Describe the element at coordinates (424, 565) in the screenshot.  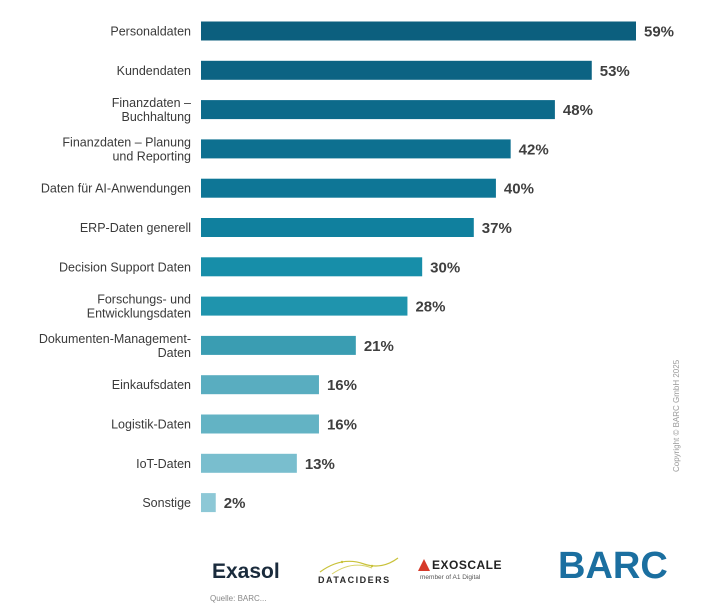
I see `exoscale-triangle-icon` at that location.